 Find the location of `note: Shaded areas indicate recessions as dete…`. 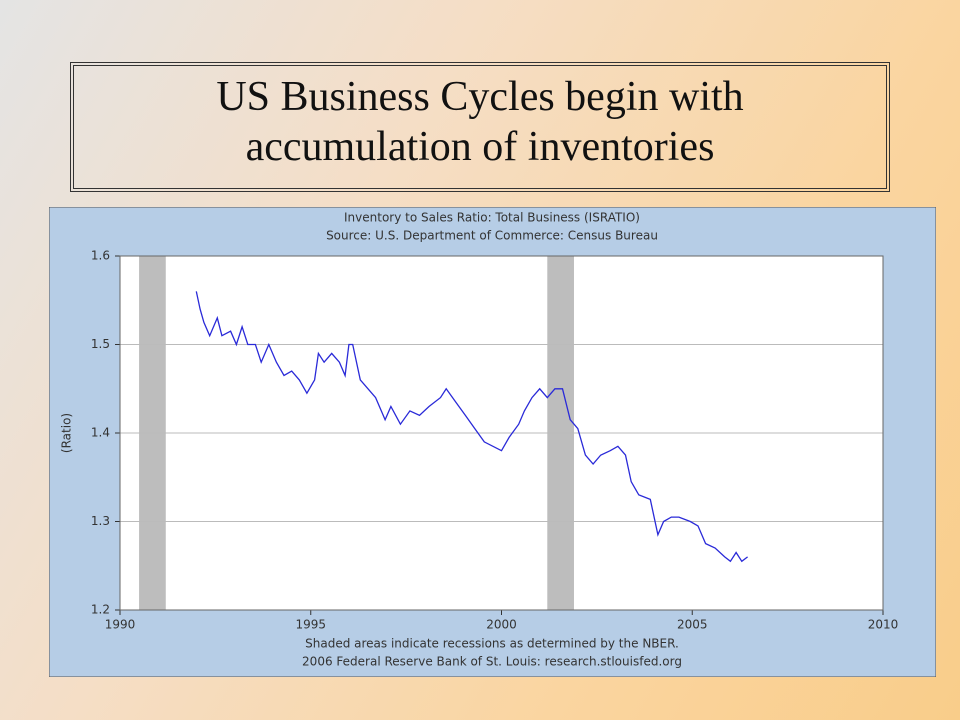

note: Shaded areas indicate recessions as dete… is located at coordinates (492, 644).